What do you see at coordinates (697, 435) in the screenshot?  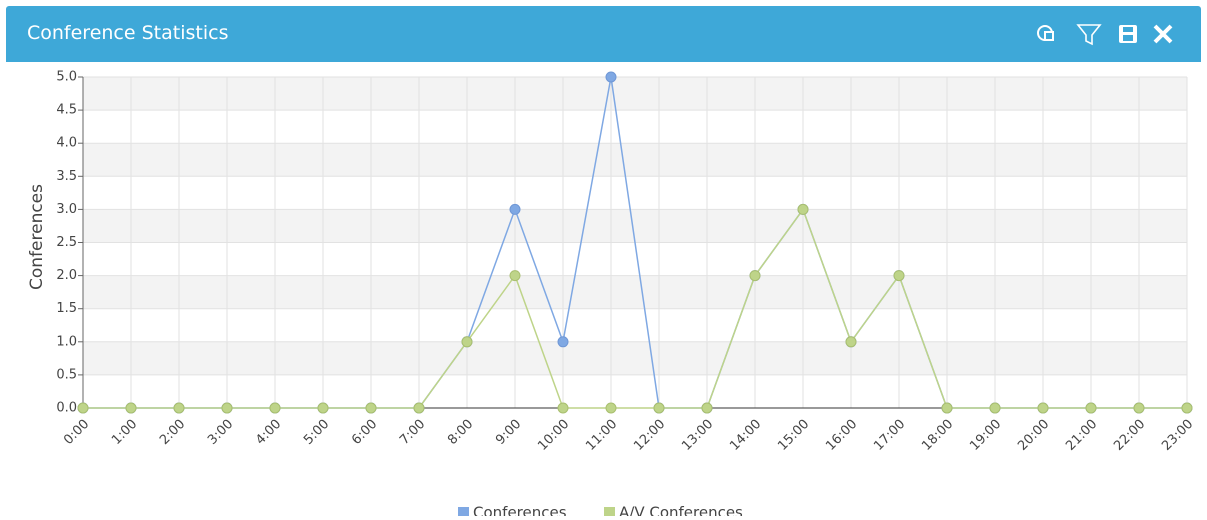 I see `x-tick-label: 13:00` at bounding box center [697, 435].